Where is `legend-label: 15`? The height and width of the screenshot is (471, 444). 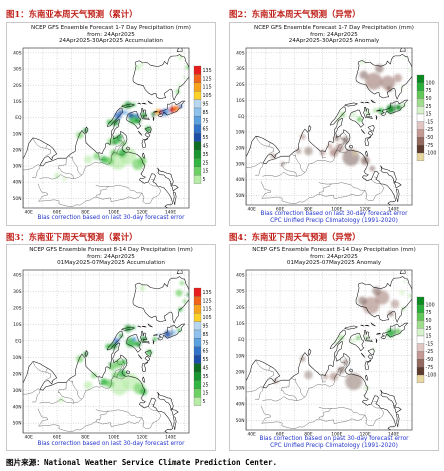
legend-label: 15 is located at coordinates (206, 172).